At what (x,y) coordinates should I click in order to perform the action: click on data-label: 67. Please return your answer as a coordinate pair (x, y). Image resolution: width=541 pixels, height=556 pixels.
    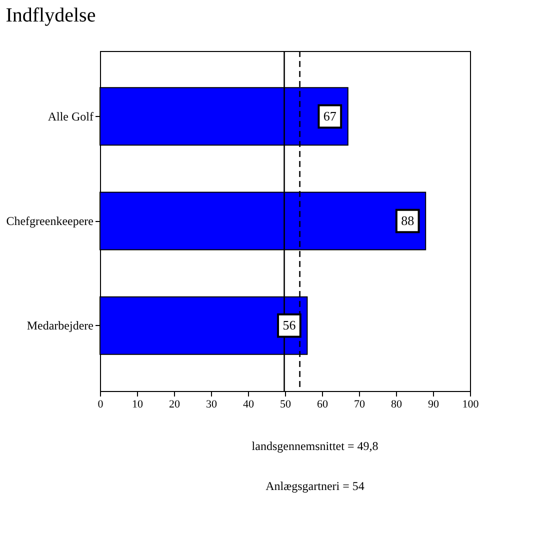
    Looking at the image, I should click on (330, 116).